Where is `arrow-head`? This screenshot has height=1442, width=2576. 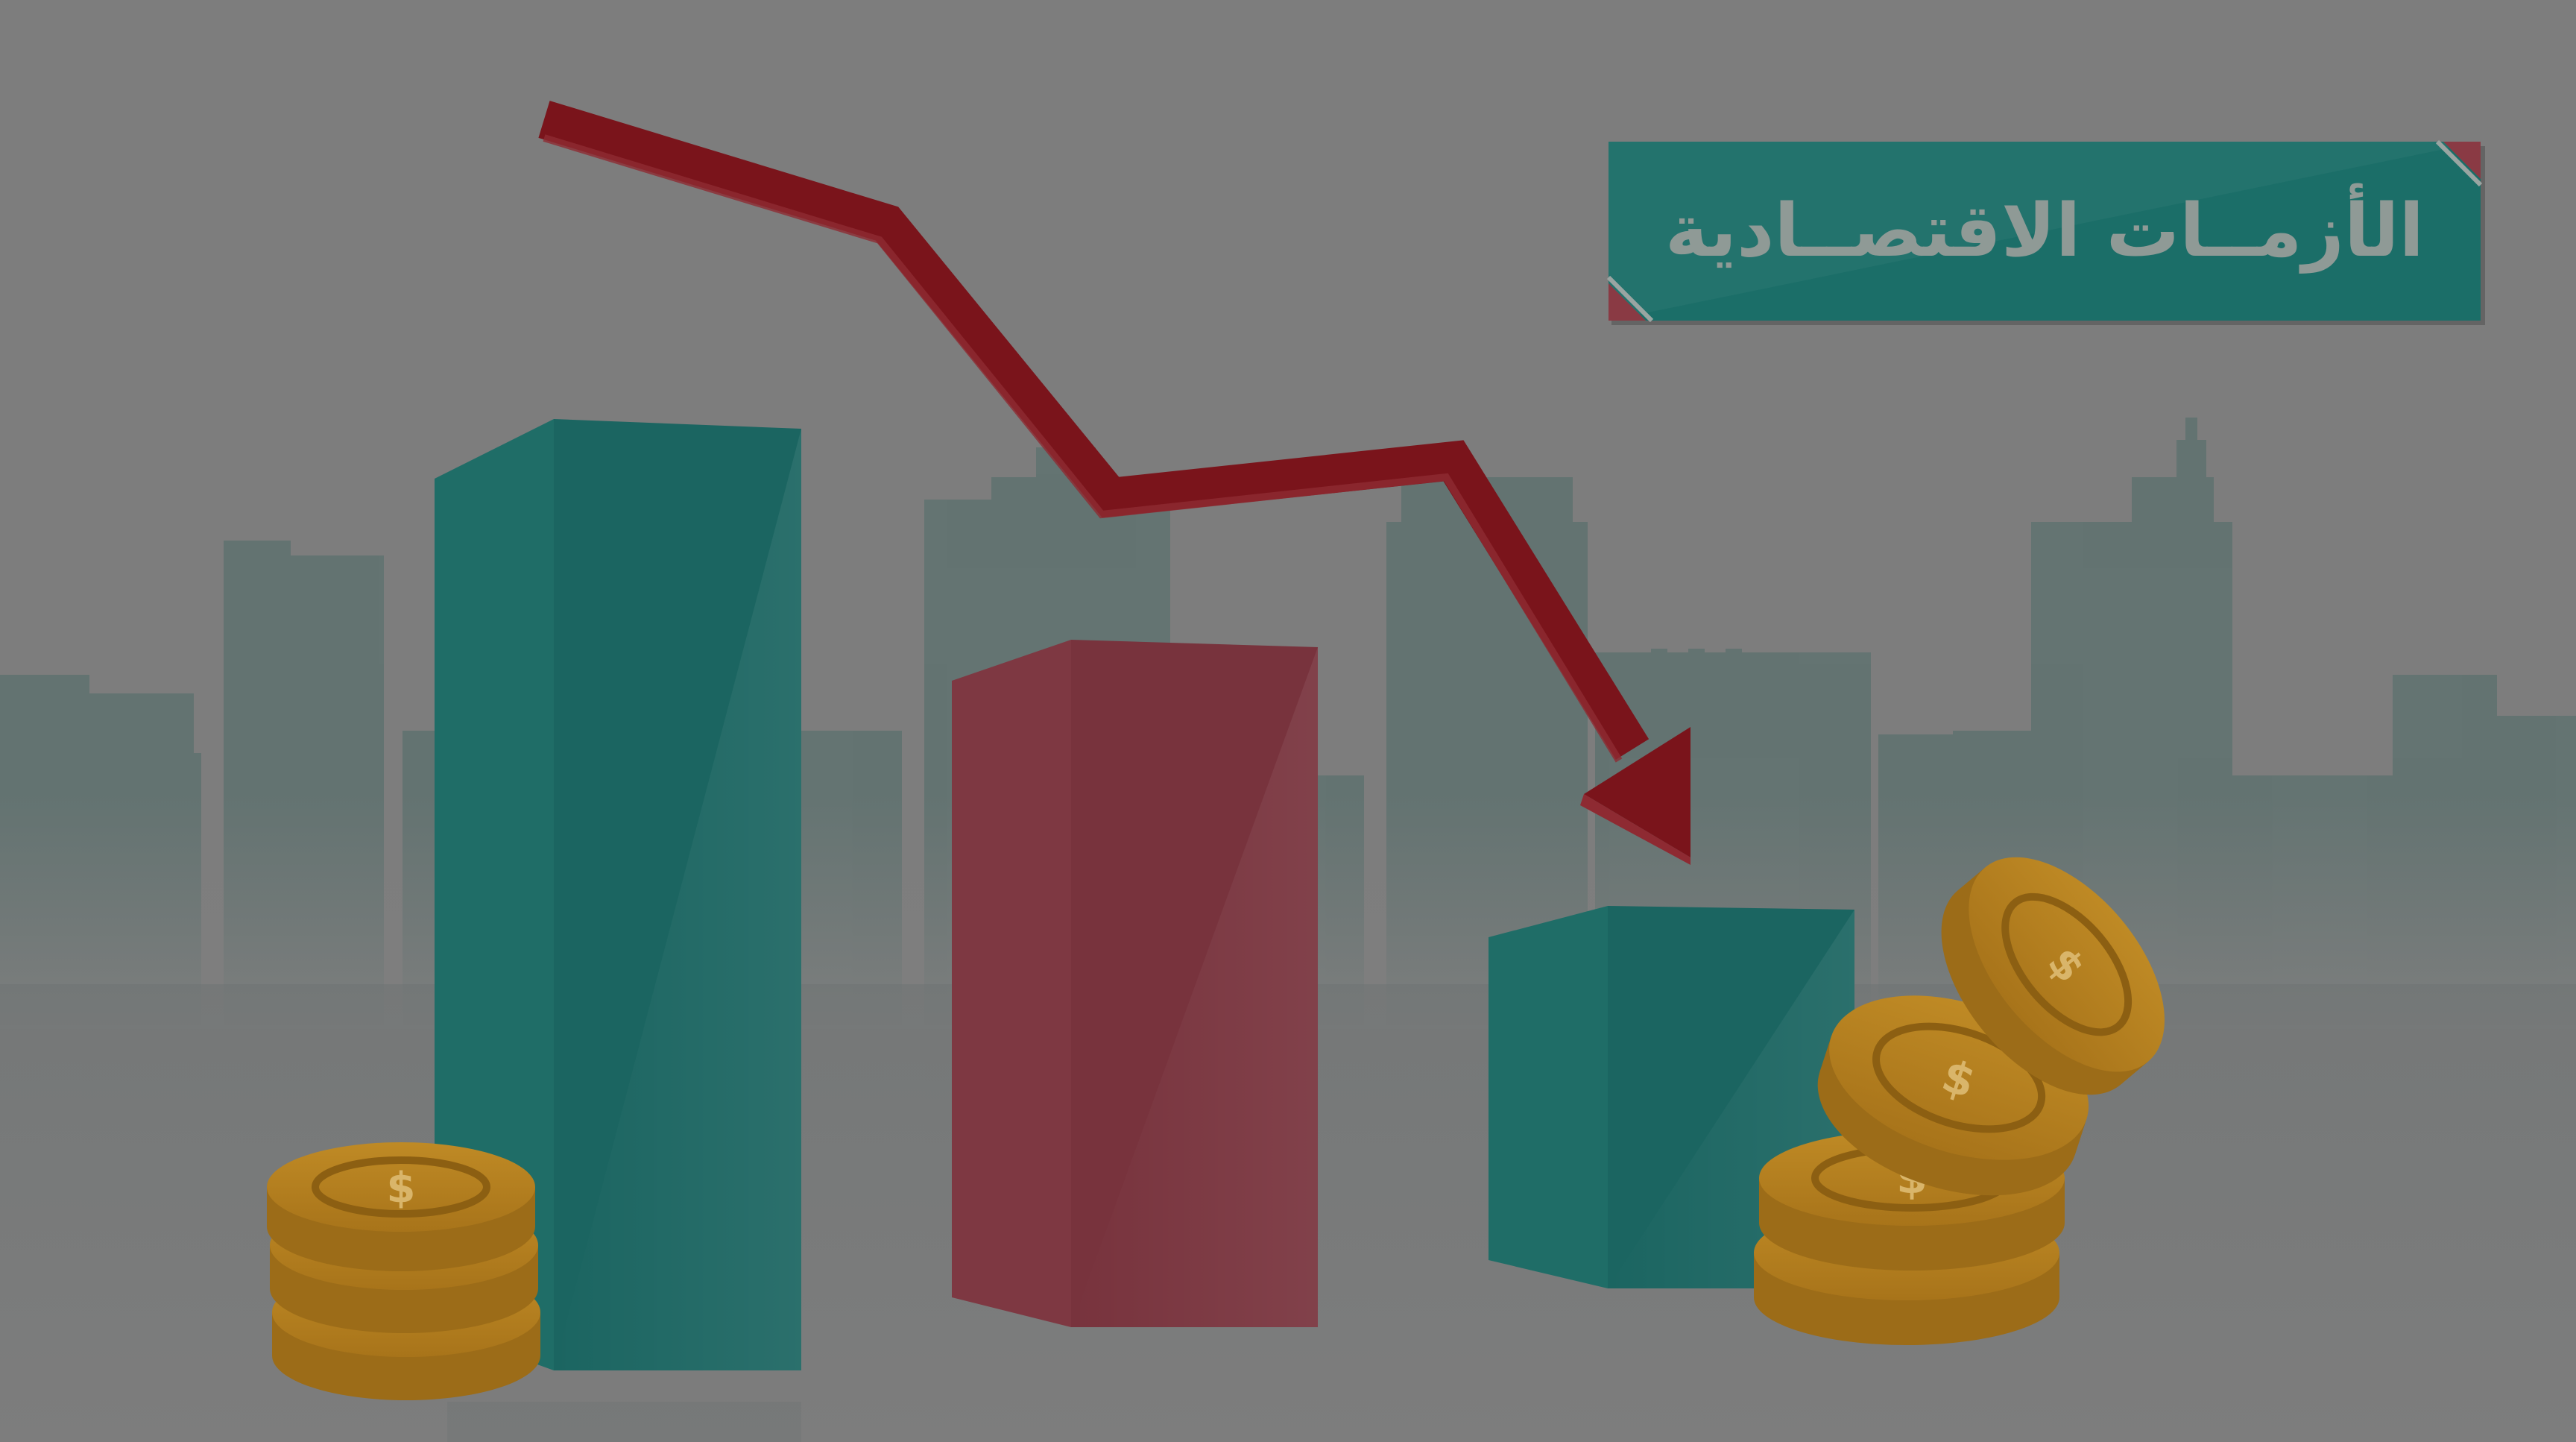 arrow-head is located at coordinates (1637, 792).